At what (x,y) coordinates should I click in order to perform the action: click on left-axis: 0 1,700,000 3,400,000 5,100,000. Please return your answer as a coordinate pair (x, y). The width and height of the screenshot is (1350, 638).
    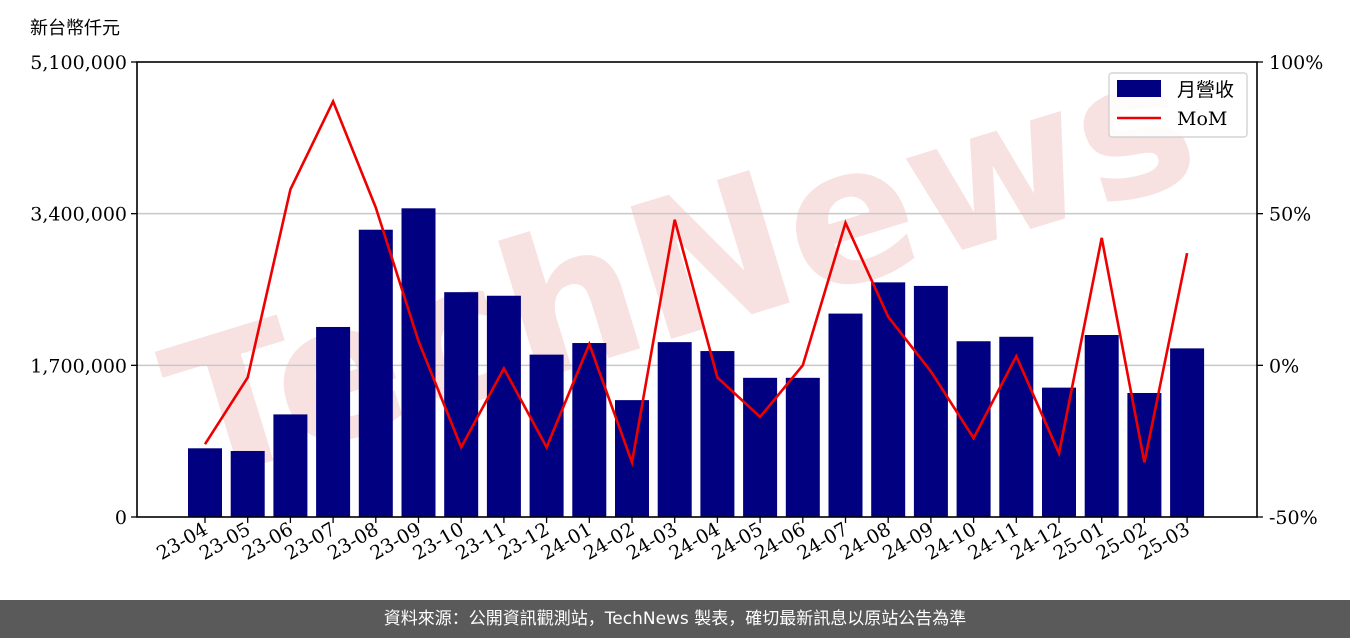
    Looking at the image, I should click on (83, 290).